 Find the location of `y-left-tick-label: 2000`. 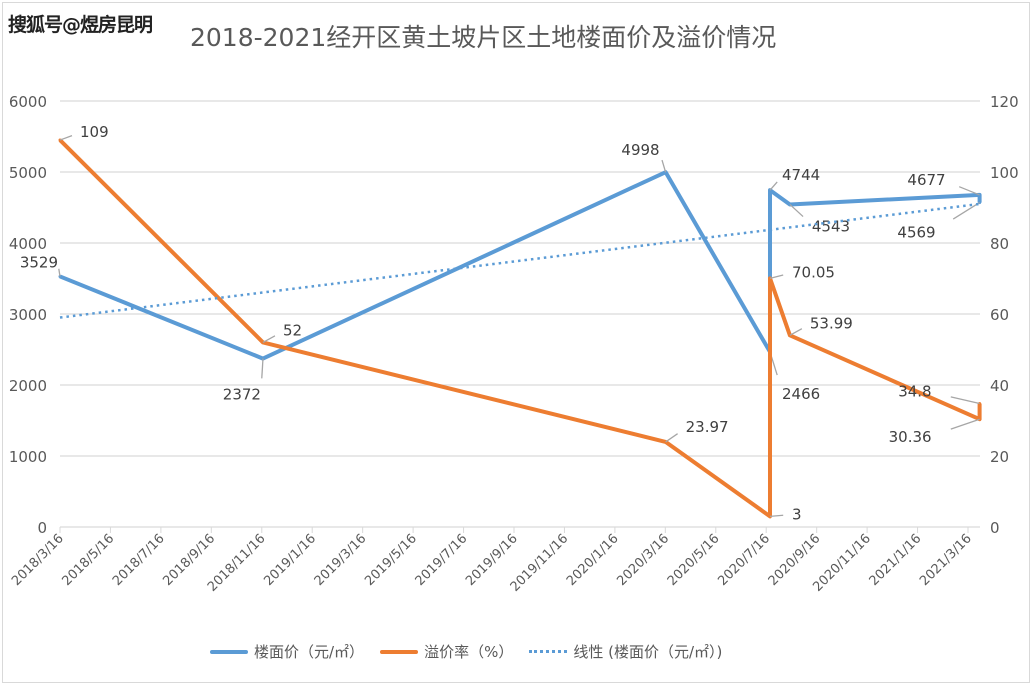

y-left-tick-label: 2000 is located at coordinates (28, 386).